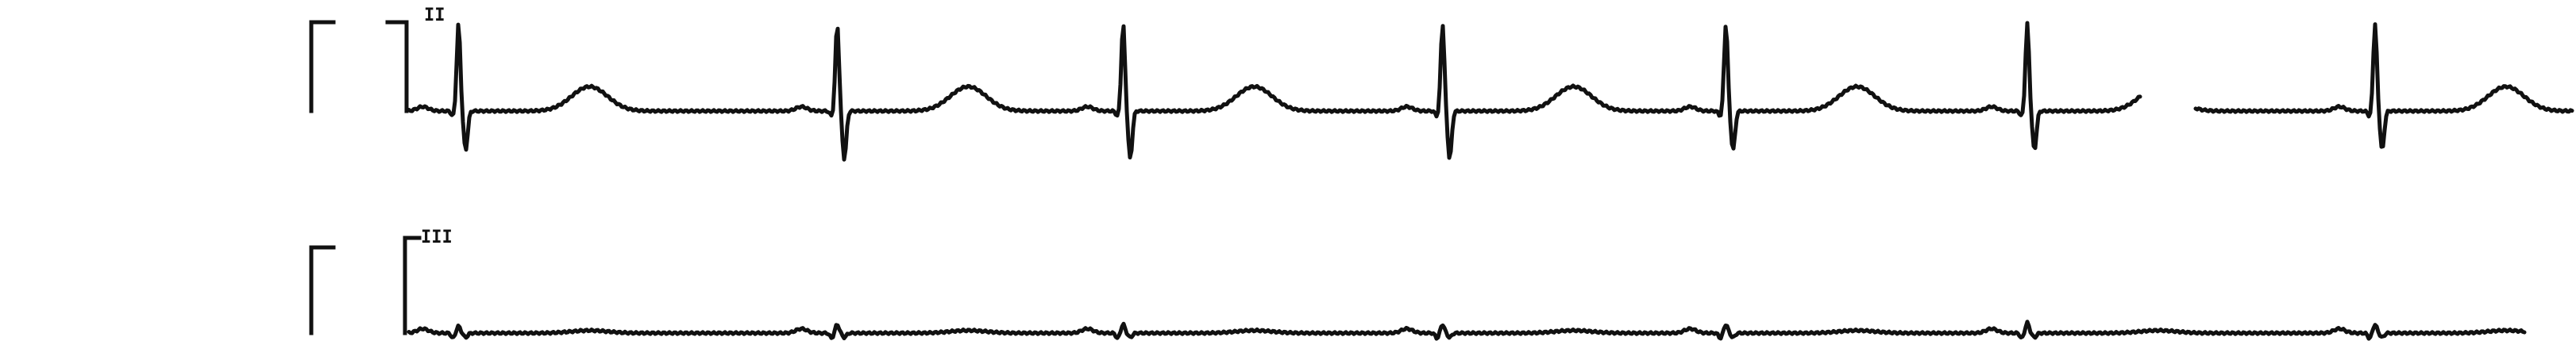 The height and width of the screenshot is (341, 2576). Describe the element at coordinates (397, 66) in the screenshot. I see `lead-a-calibration-mark` at that location.